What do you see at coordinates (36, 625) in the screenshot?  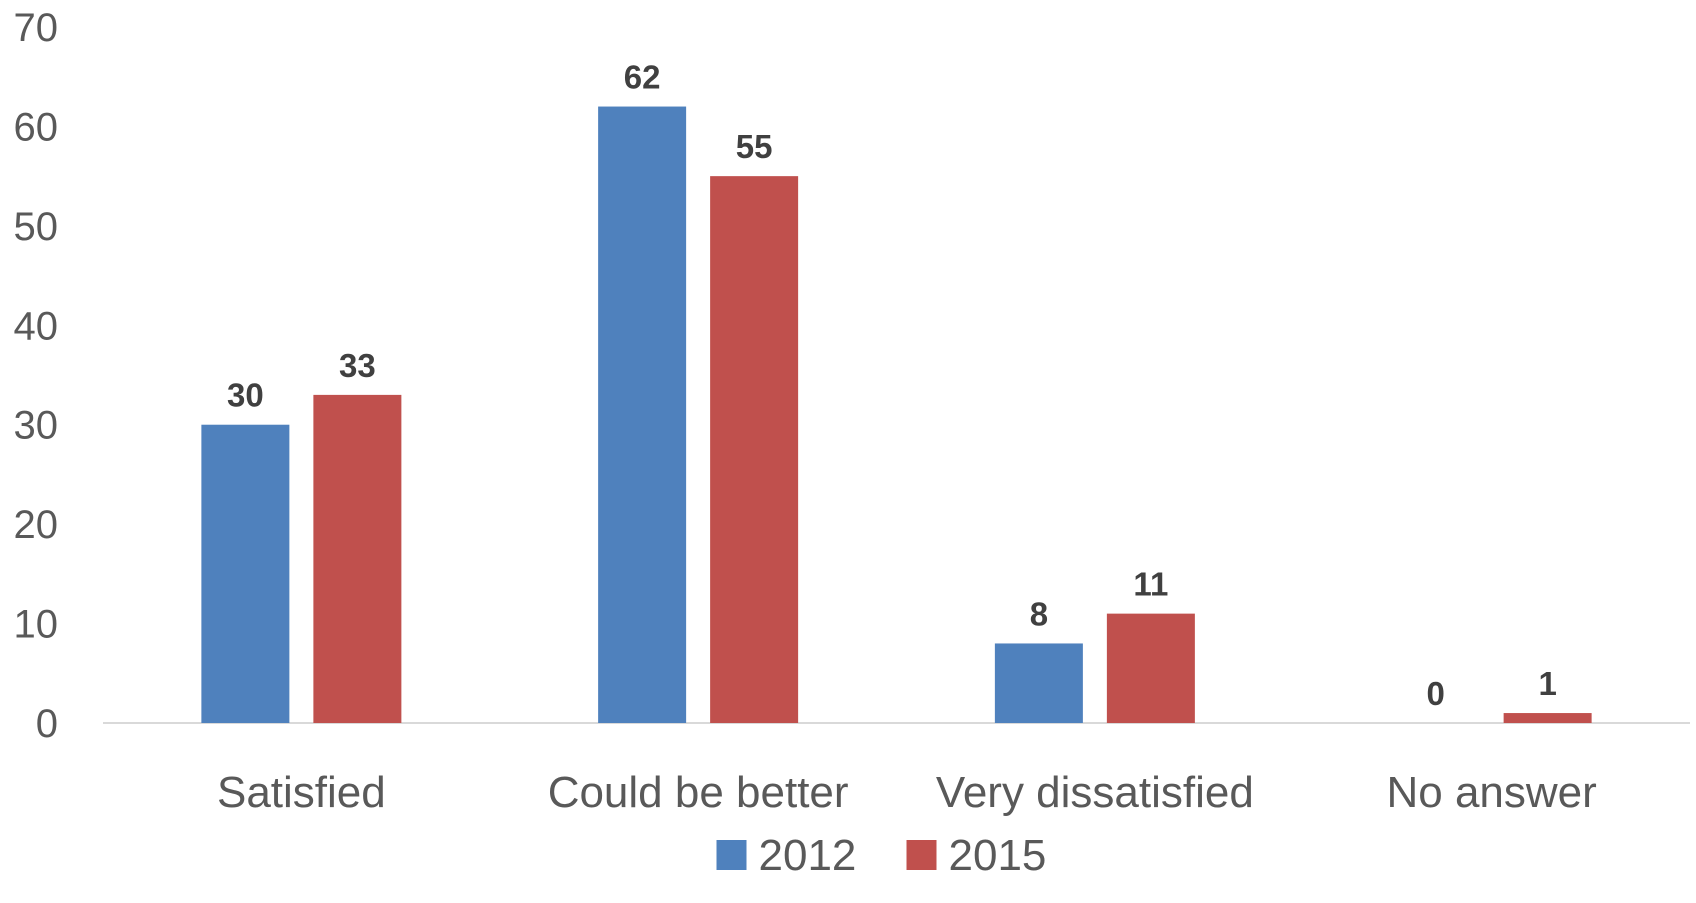 I see `y-tick-label: 10` at bounding box center [36, 625].